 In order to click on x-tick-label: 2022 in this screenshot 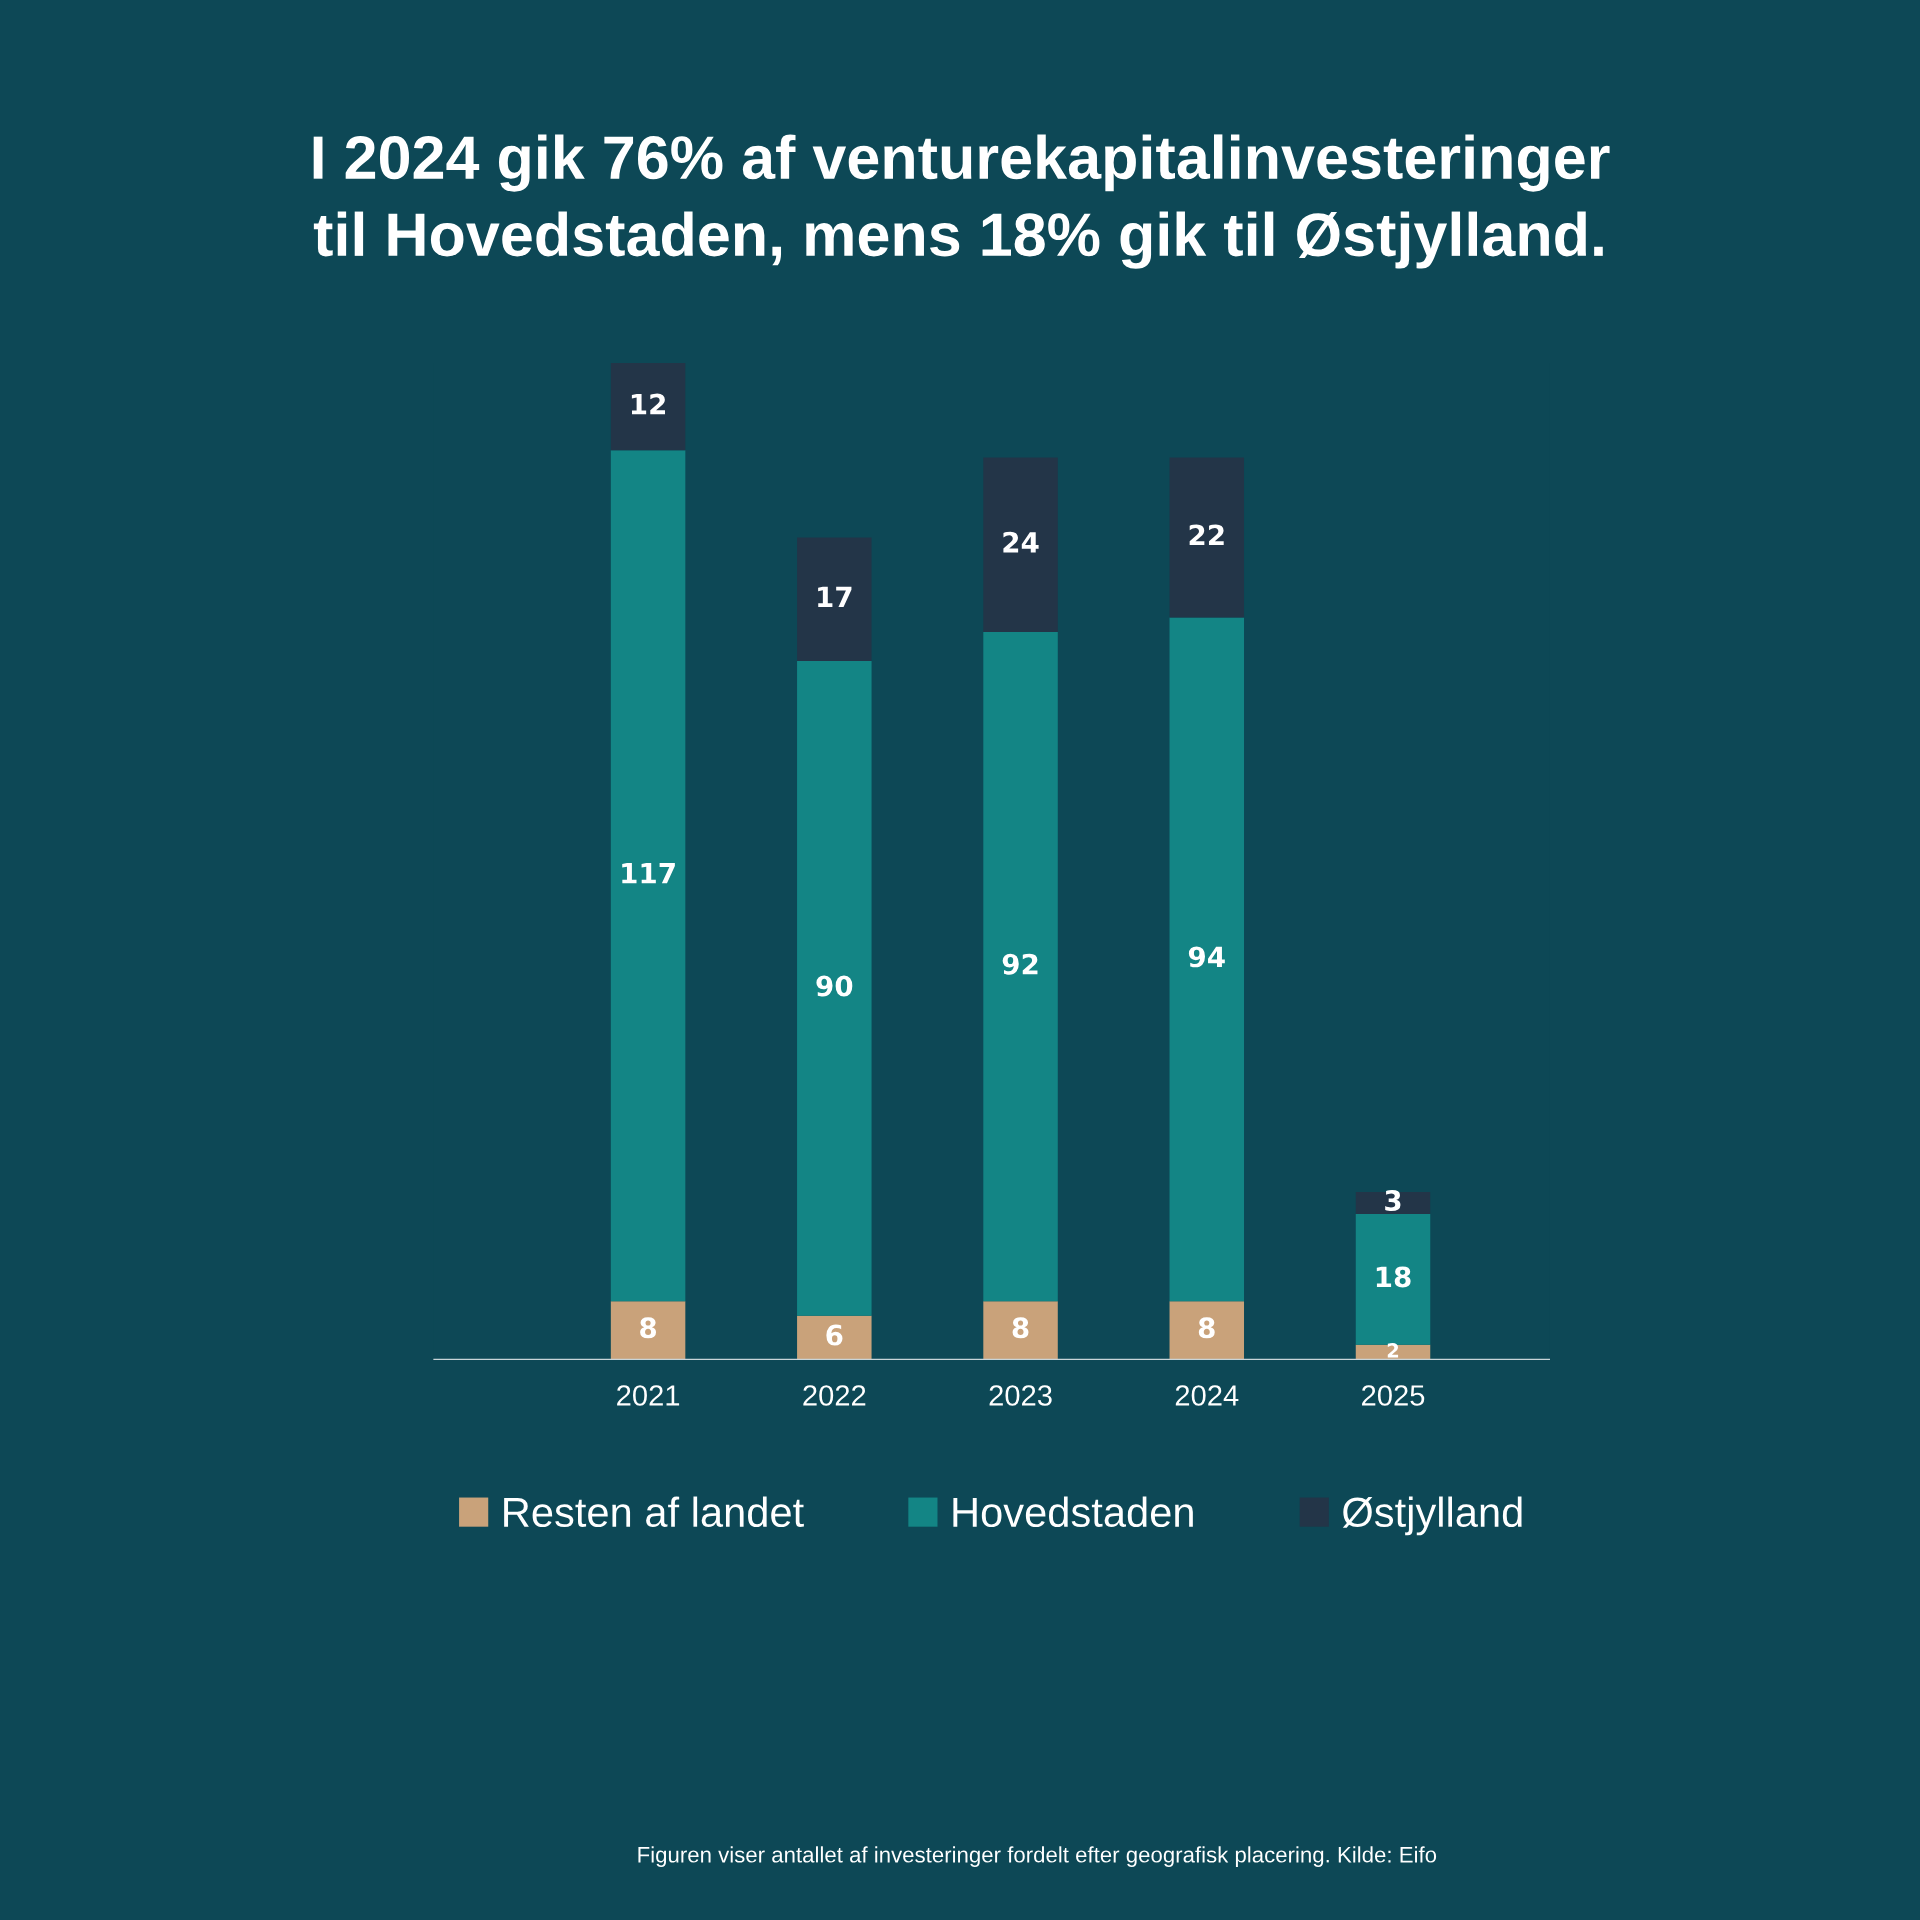, I will do `click(834, 1395)`.